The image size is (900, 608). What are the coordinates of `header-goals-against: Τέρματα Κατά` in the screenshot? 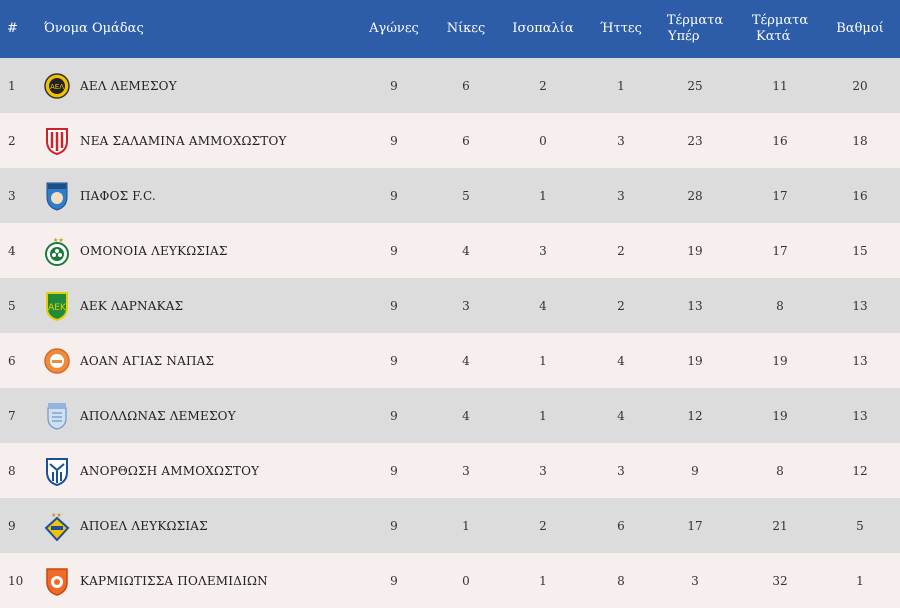 It's located at (780, 29).